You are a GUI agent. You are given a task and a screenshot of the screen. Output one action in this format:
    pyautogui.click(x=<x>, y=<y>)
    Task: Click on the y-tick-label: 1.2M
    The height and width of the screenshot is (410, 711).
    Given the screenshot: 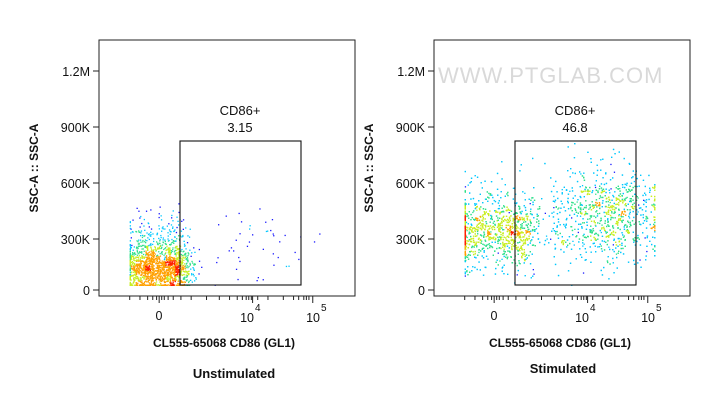 What is the action you would take?
    pyautogui.click(x=76, y=72)
    